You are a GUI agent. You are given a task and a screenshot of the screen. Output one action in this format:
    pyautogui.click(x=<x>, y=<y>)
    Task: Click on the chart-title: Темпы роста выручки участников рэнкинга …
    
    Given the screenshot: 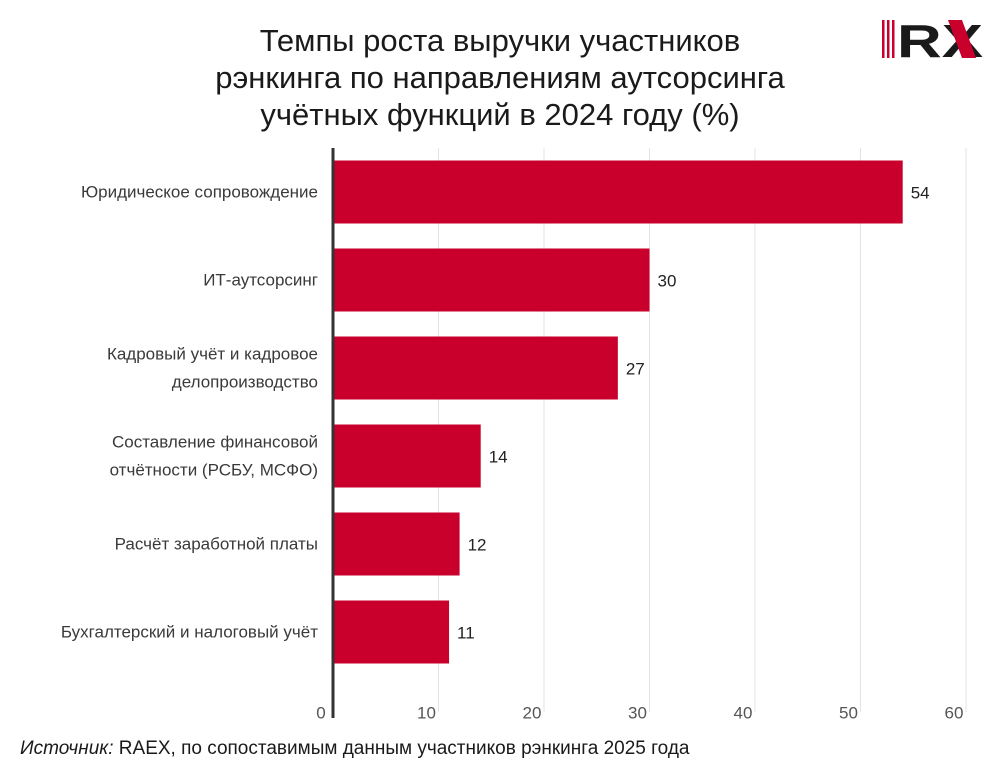 What is the action you would take?
    pyautogui.click(x=500, y=77)
    